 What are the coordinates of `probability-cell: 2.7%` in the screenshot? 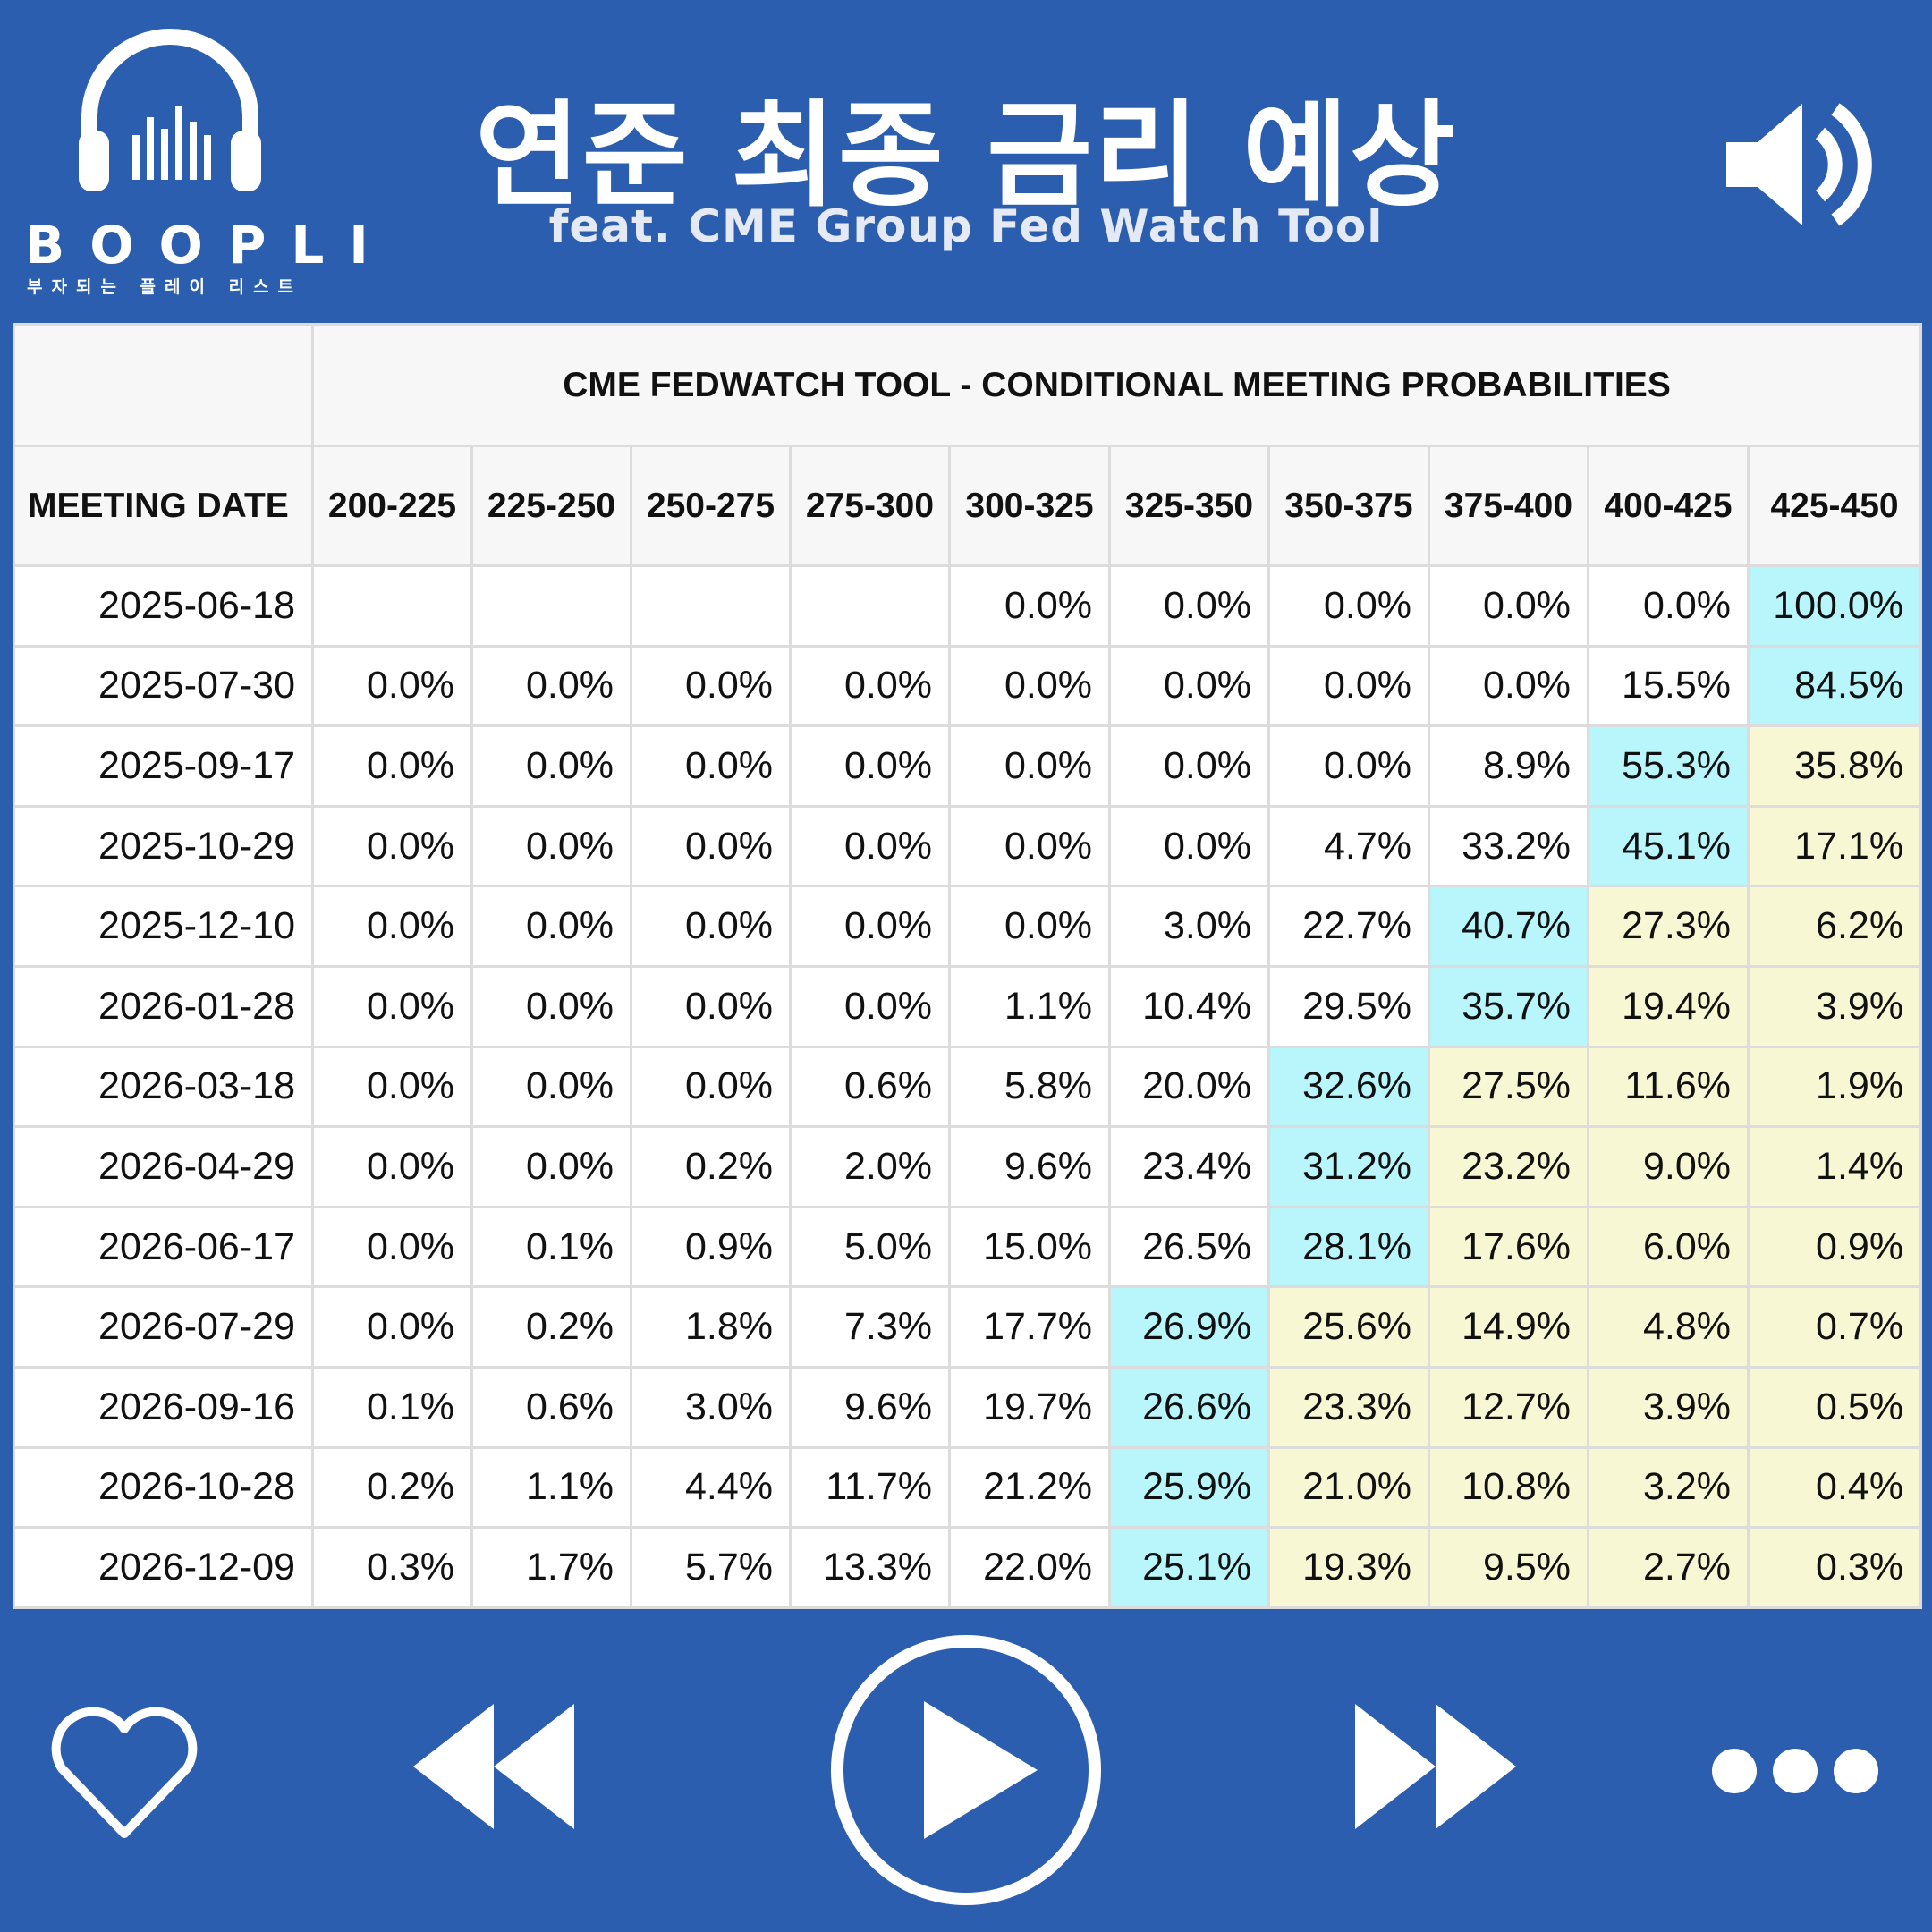 It's located at (1668, 1567).